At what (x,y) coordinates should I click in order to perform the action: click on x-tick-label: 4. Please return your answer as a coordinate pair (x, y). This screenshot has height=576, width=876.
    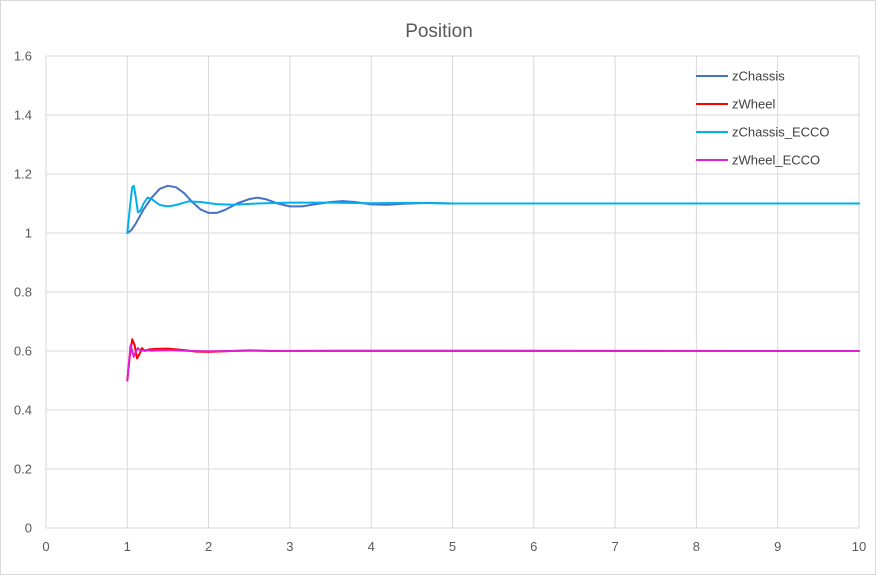
    Looking at the image, I should click on (371, 546).